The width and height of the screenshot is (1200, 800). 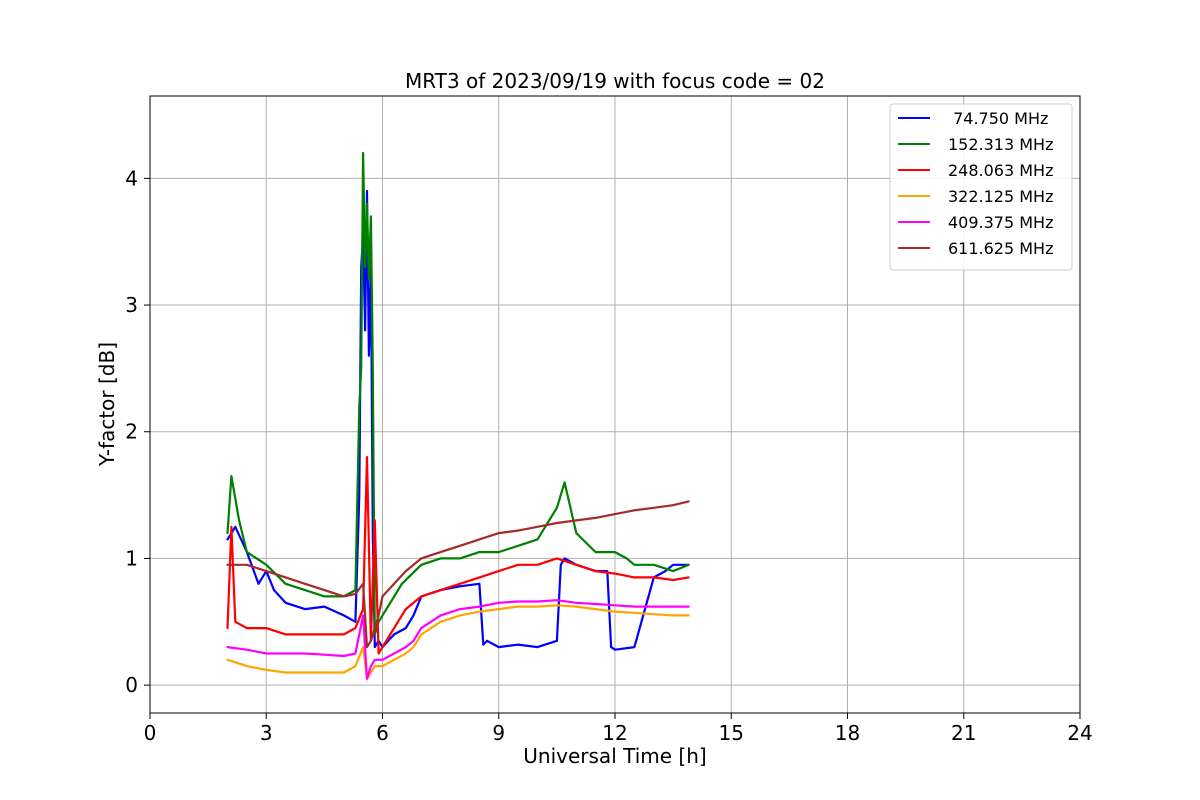 What do you see at coordinates (998, 118) in the screenshot?
I see `legend-label-0: 74.750 MHz` at bounding box center [998, 118].